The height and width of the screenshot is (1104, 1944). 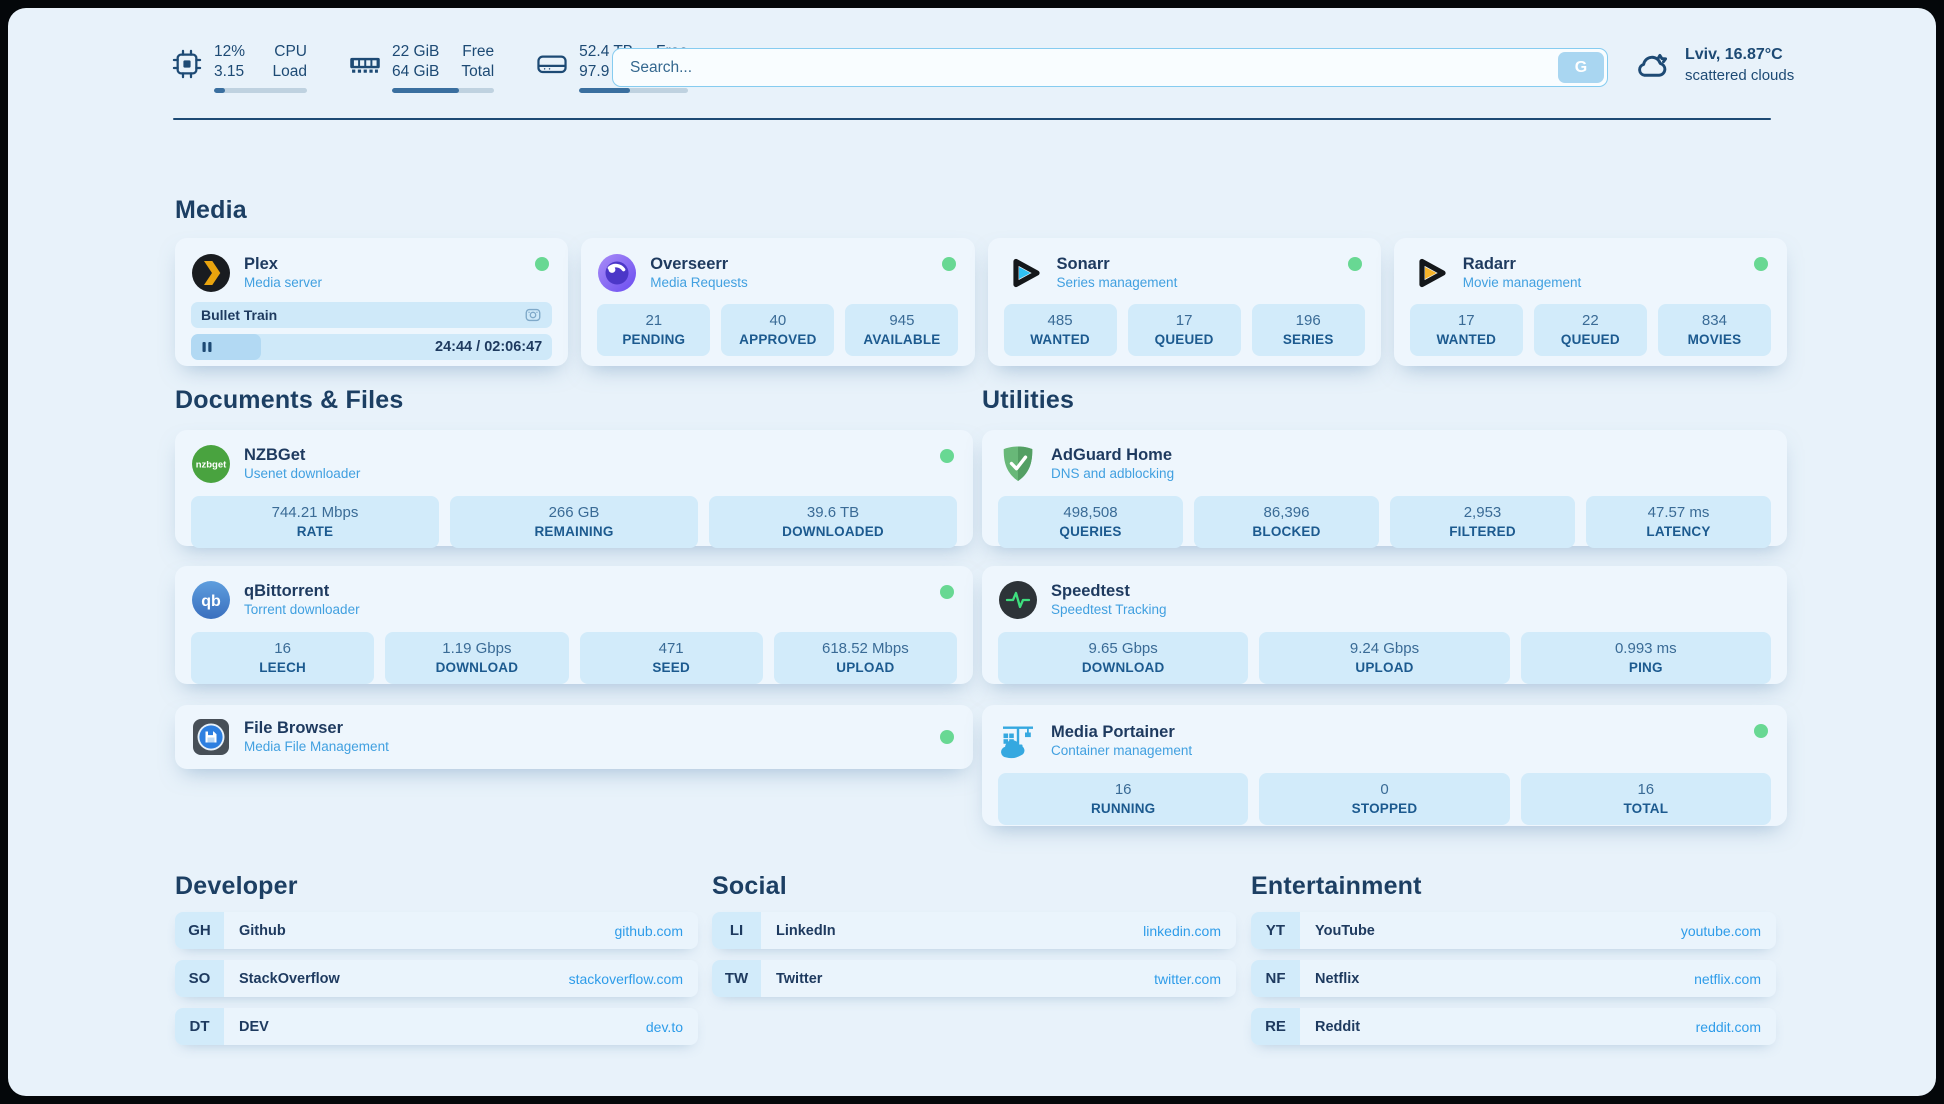 I want to click on speedtest-icon, so click(x=1018, y=600).